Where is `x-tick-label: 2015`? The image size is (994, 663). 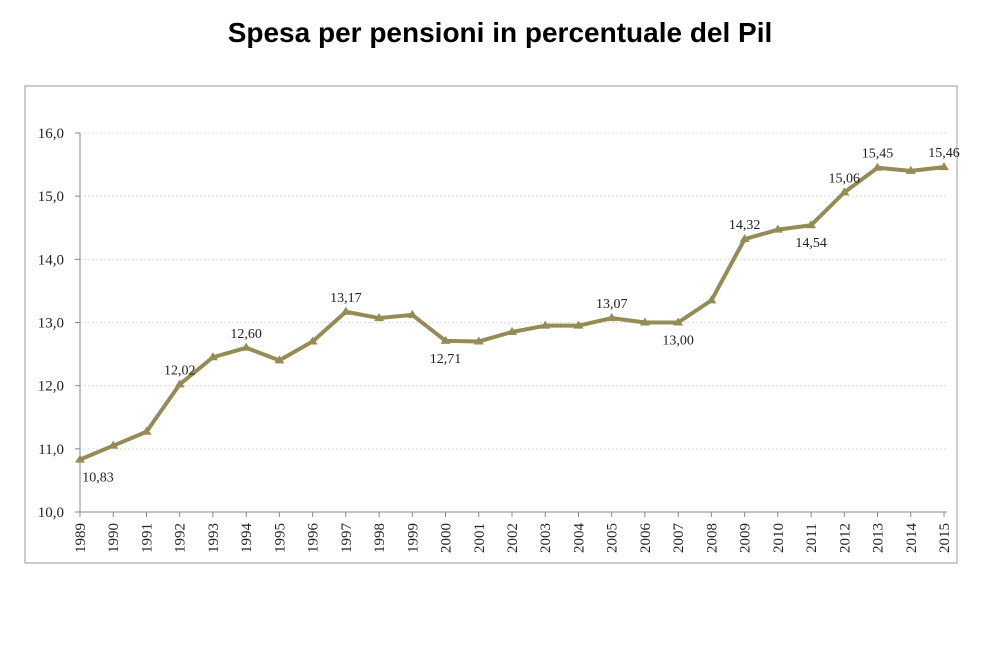
x-tick-label: 2015 is located at coordinates (945, 538).